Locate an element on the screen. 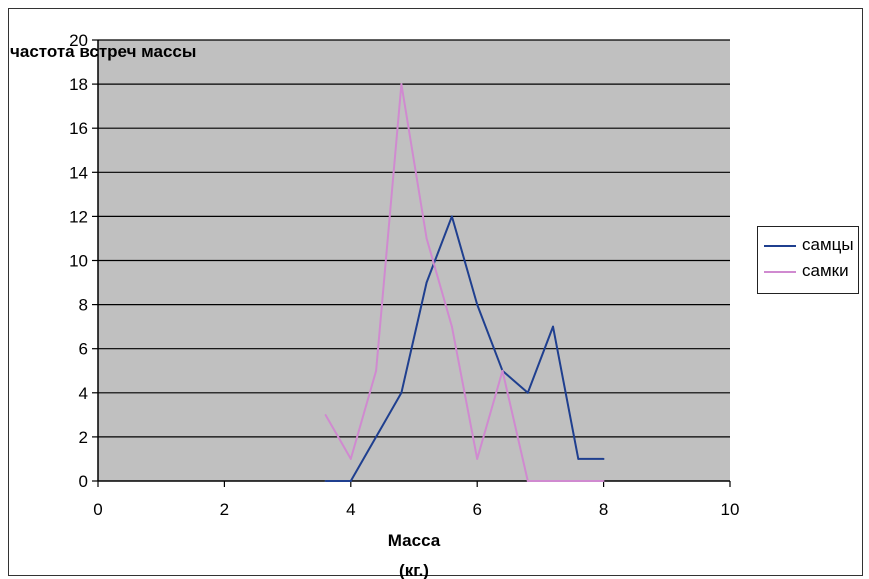  y-tick-label-0: 0 is located at coordinates (83, 481).